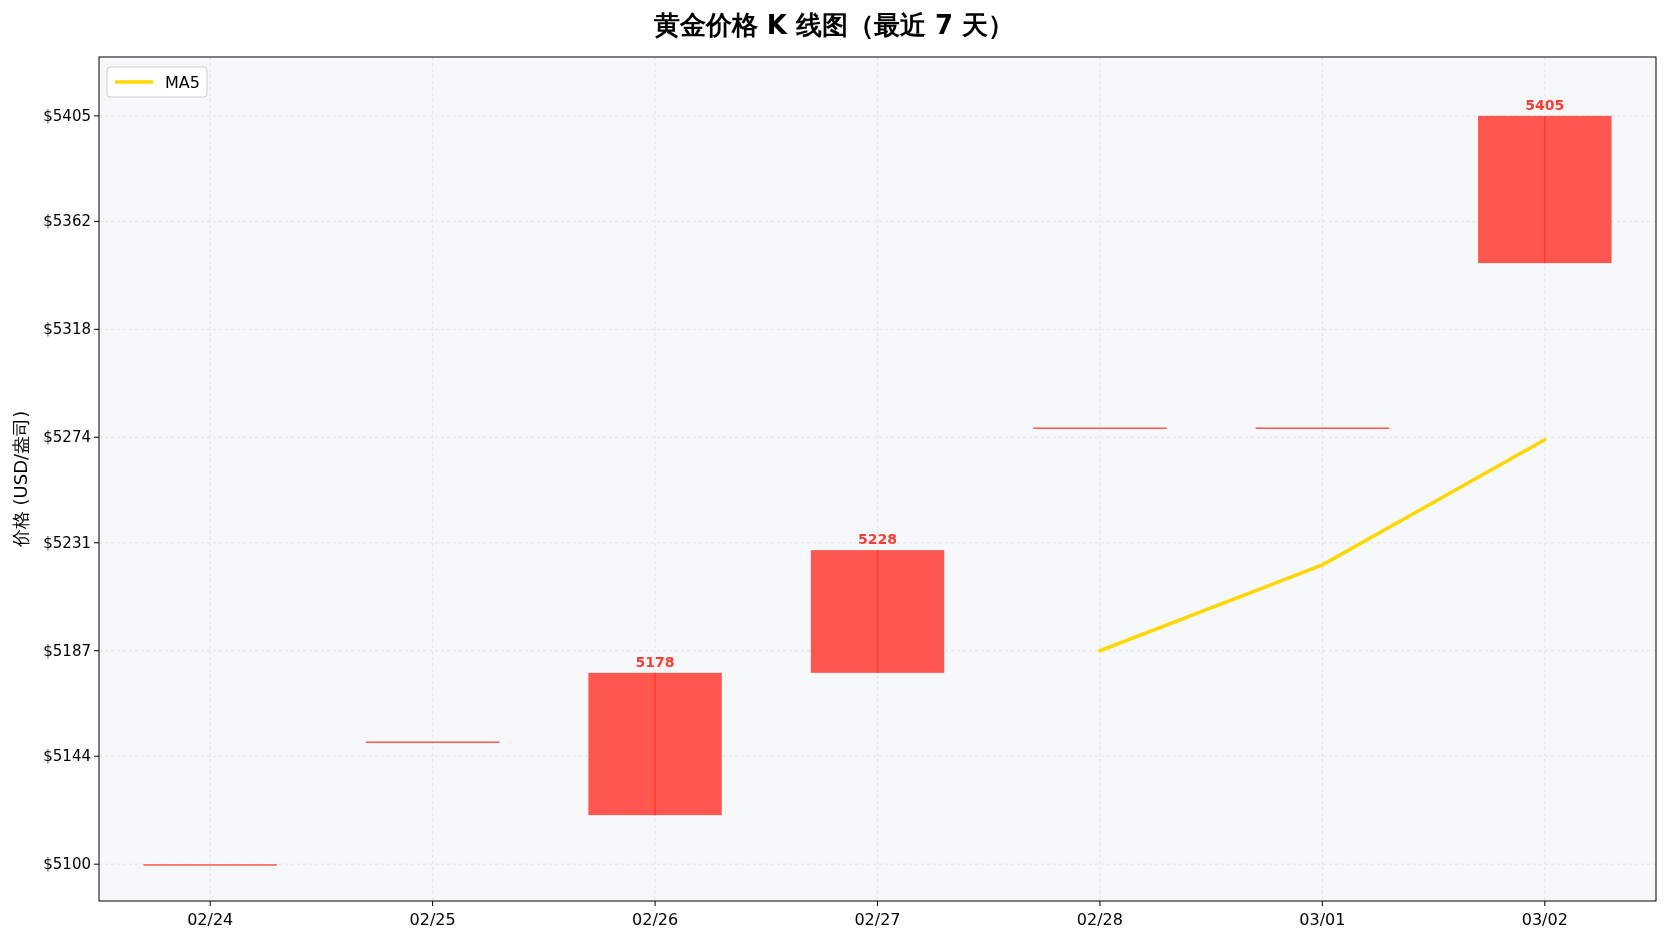 The height and width of the screenshot is (944, 1668). Describe the element at coordinates (67, 864) in the screenshot. I see `y-tick-label: $5100` at that location.